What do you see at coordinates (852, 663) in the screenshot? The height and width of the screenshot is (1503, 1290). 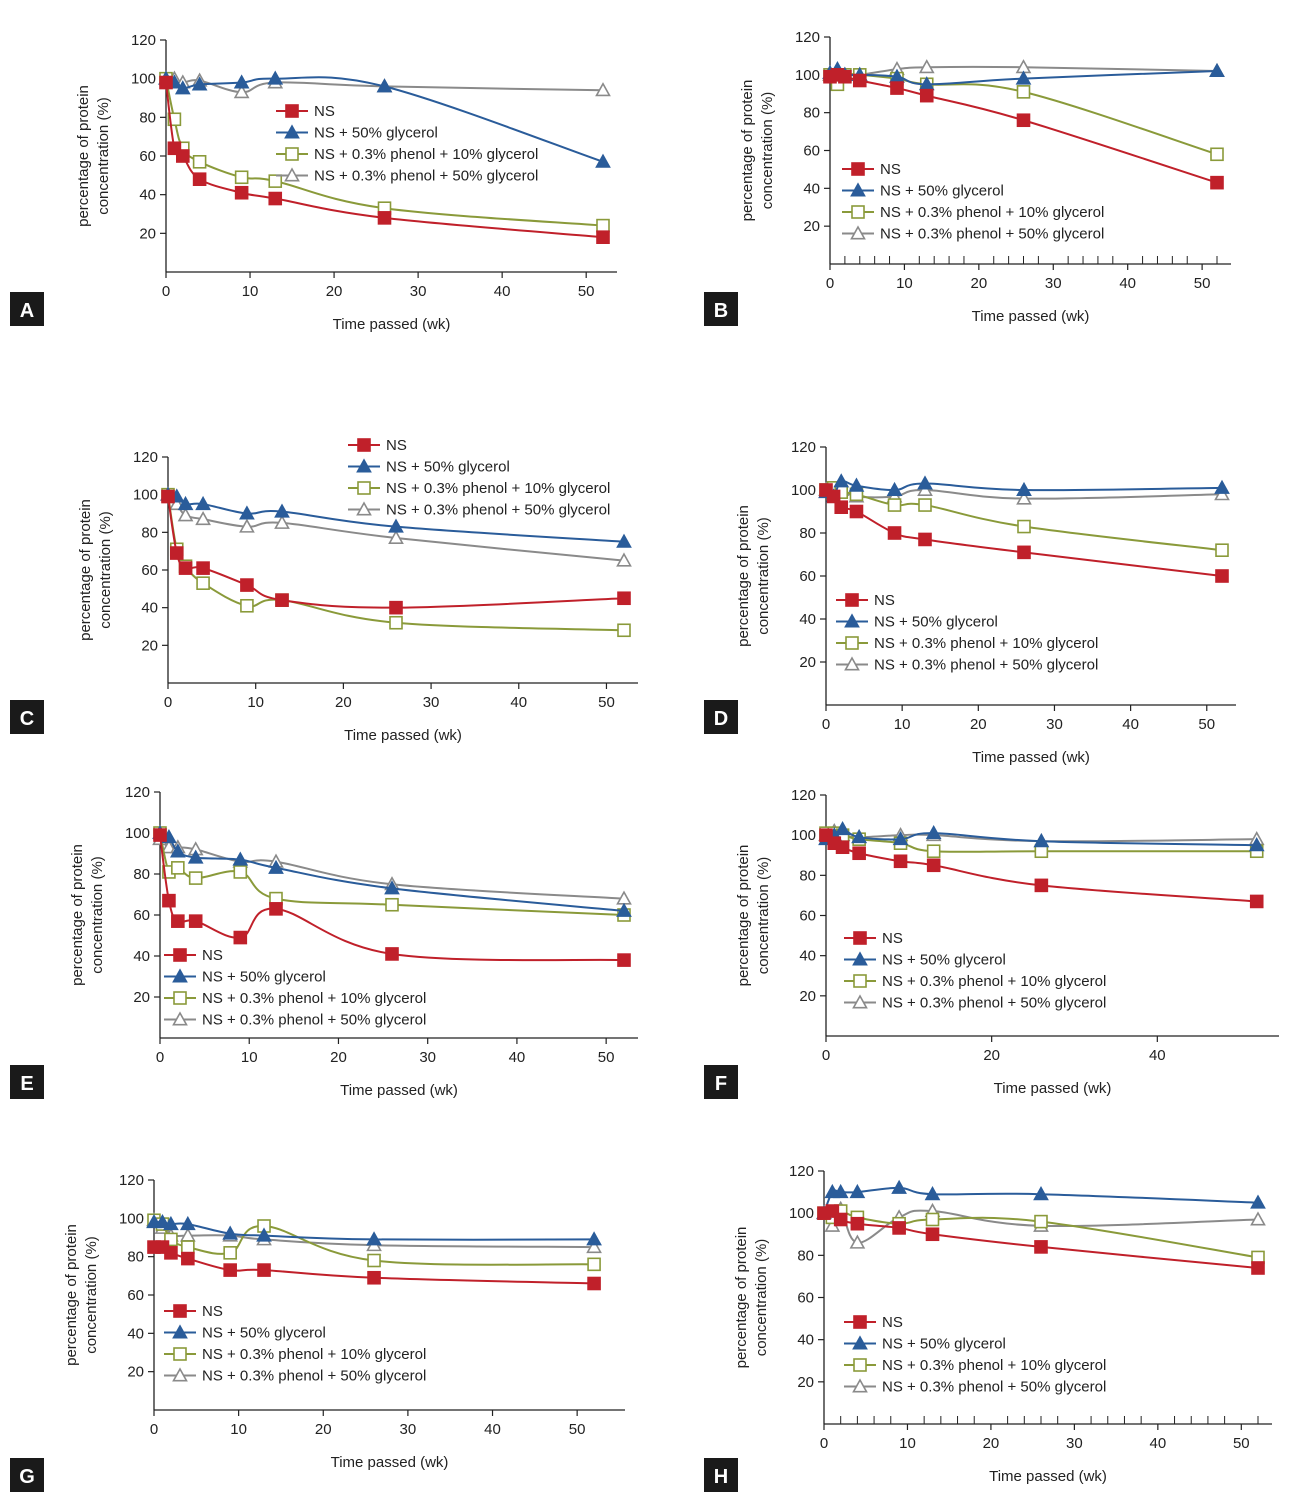 I see `chart-d-legend-marker` at bounding box center [852, 663].